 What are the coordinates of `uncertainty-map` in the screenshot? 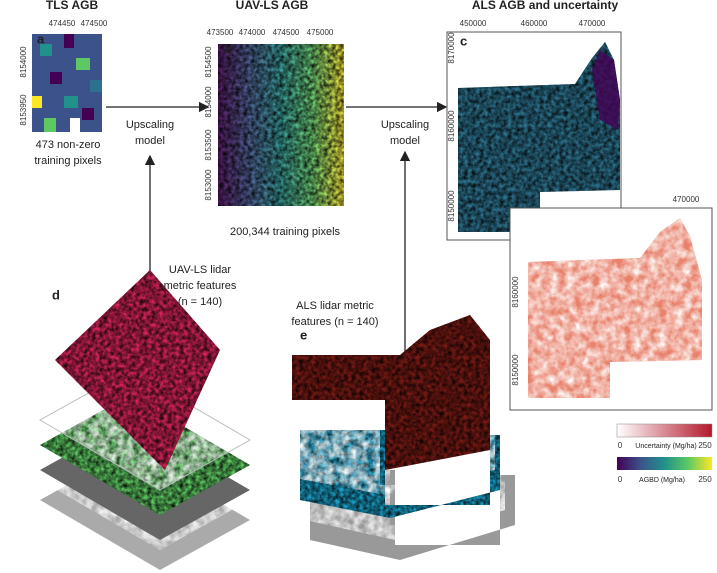 It's located at (615, 308).